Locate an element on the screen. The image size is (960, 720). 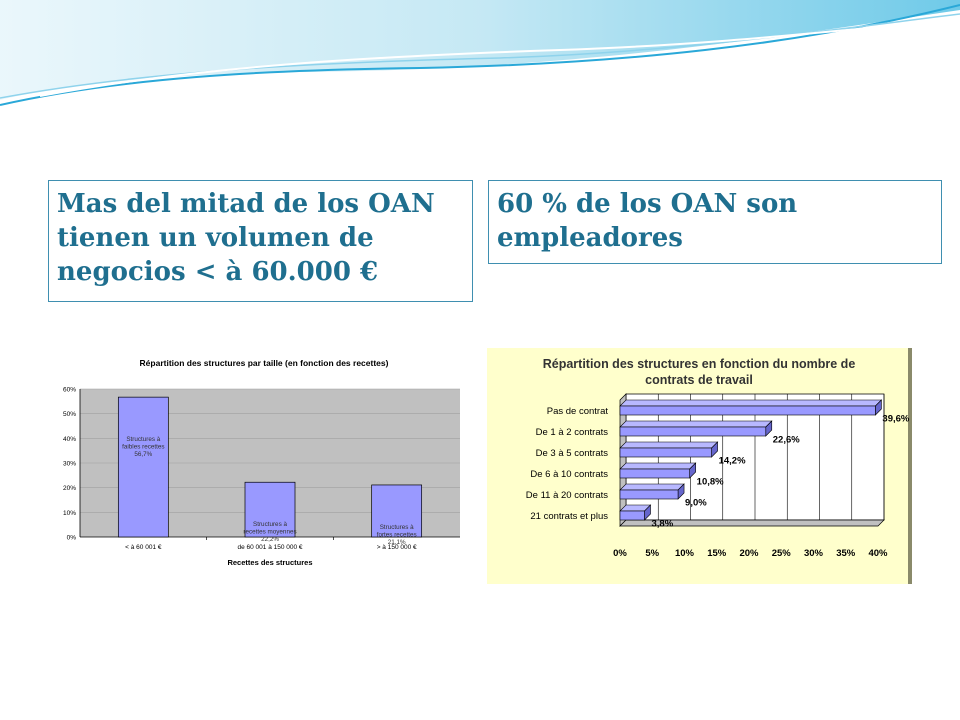
bar-data-label: 10,8% is located at coordinates (710, 482).